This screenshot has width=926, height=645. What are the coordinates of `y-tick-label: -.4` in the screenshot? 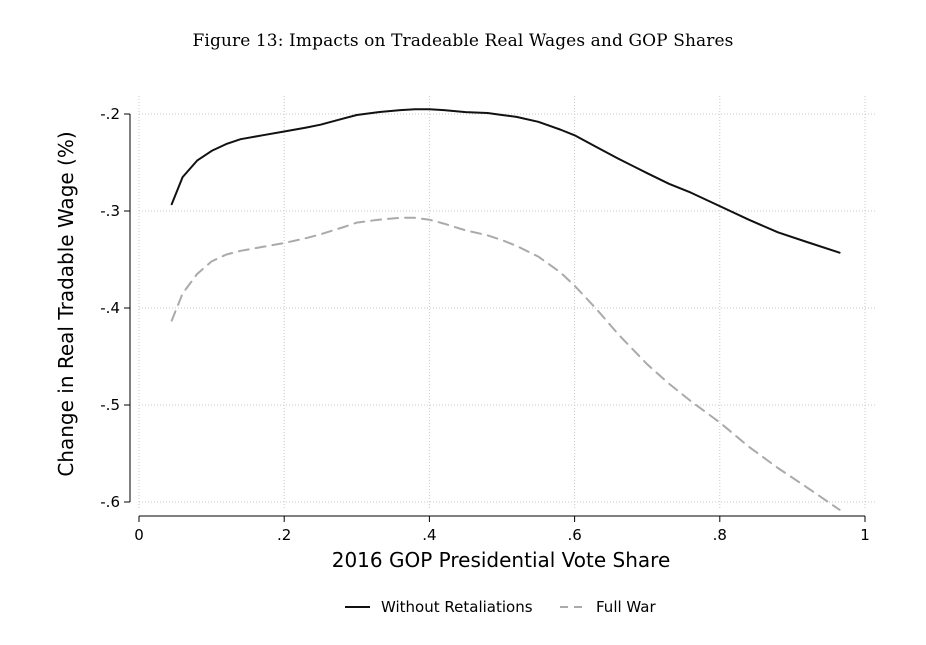 It's located at (110, 308).